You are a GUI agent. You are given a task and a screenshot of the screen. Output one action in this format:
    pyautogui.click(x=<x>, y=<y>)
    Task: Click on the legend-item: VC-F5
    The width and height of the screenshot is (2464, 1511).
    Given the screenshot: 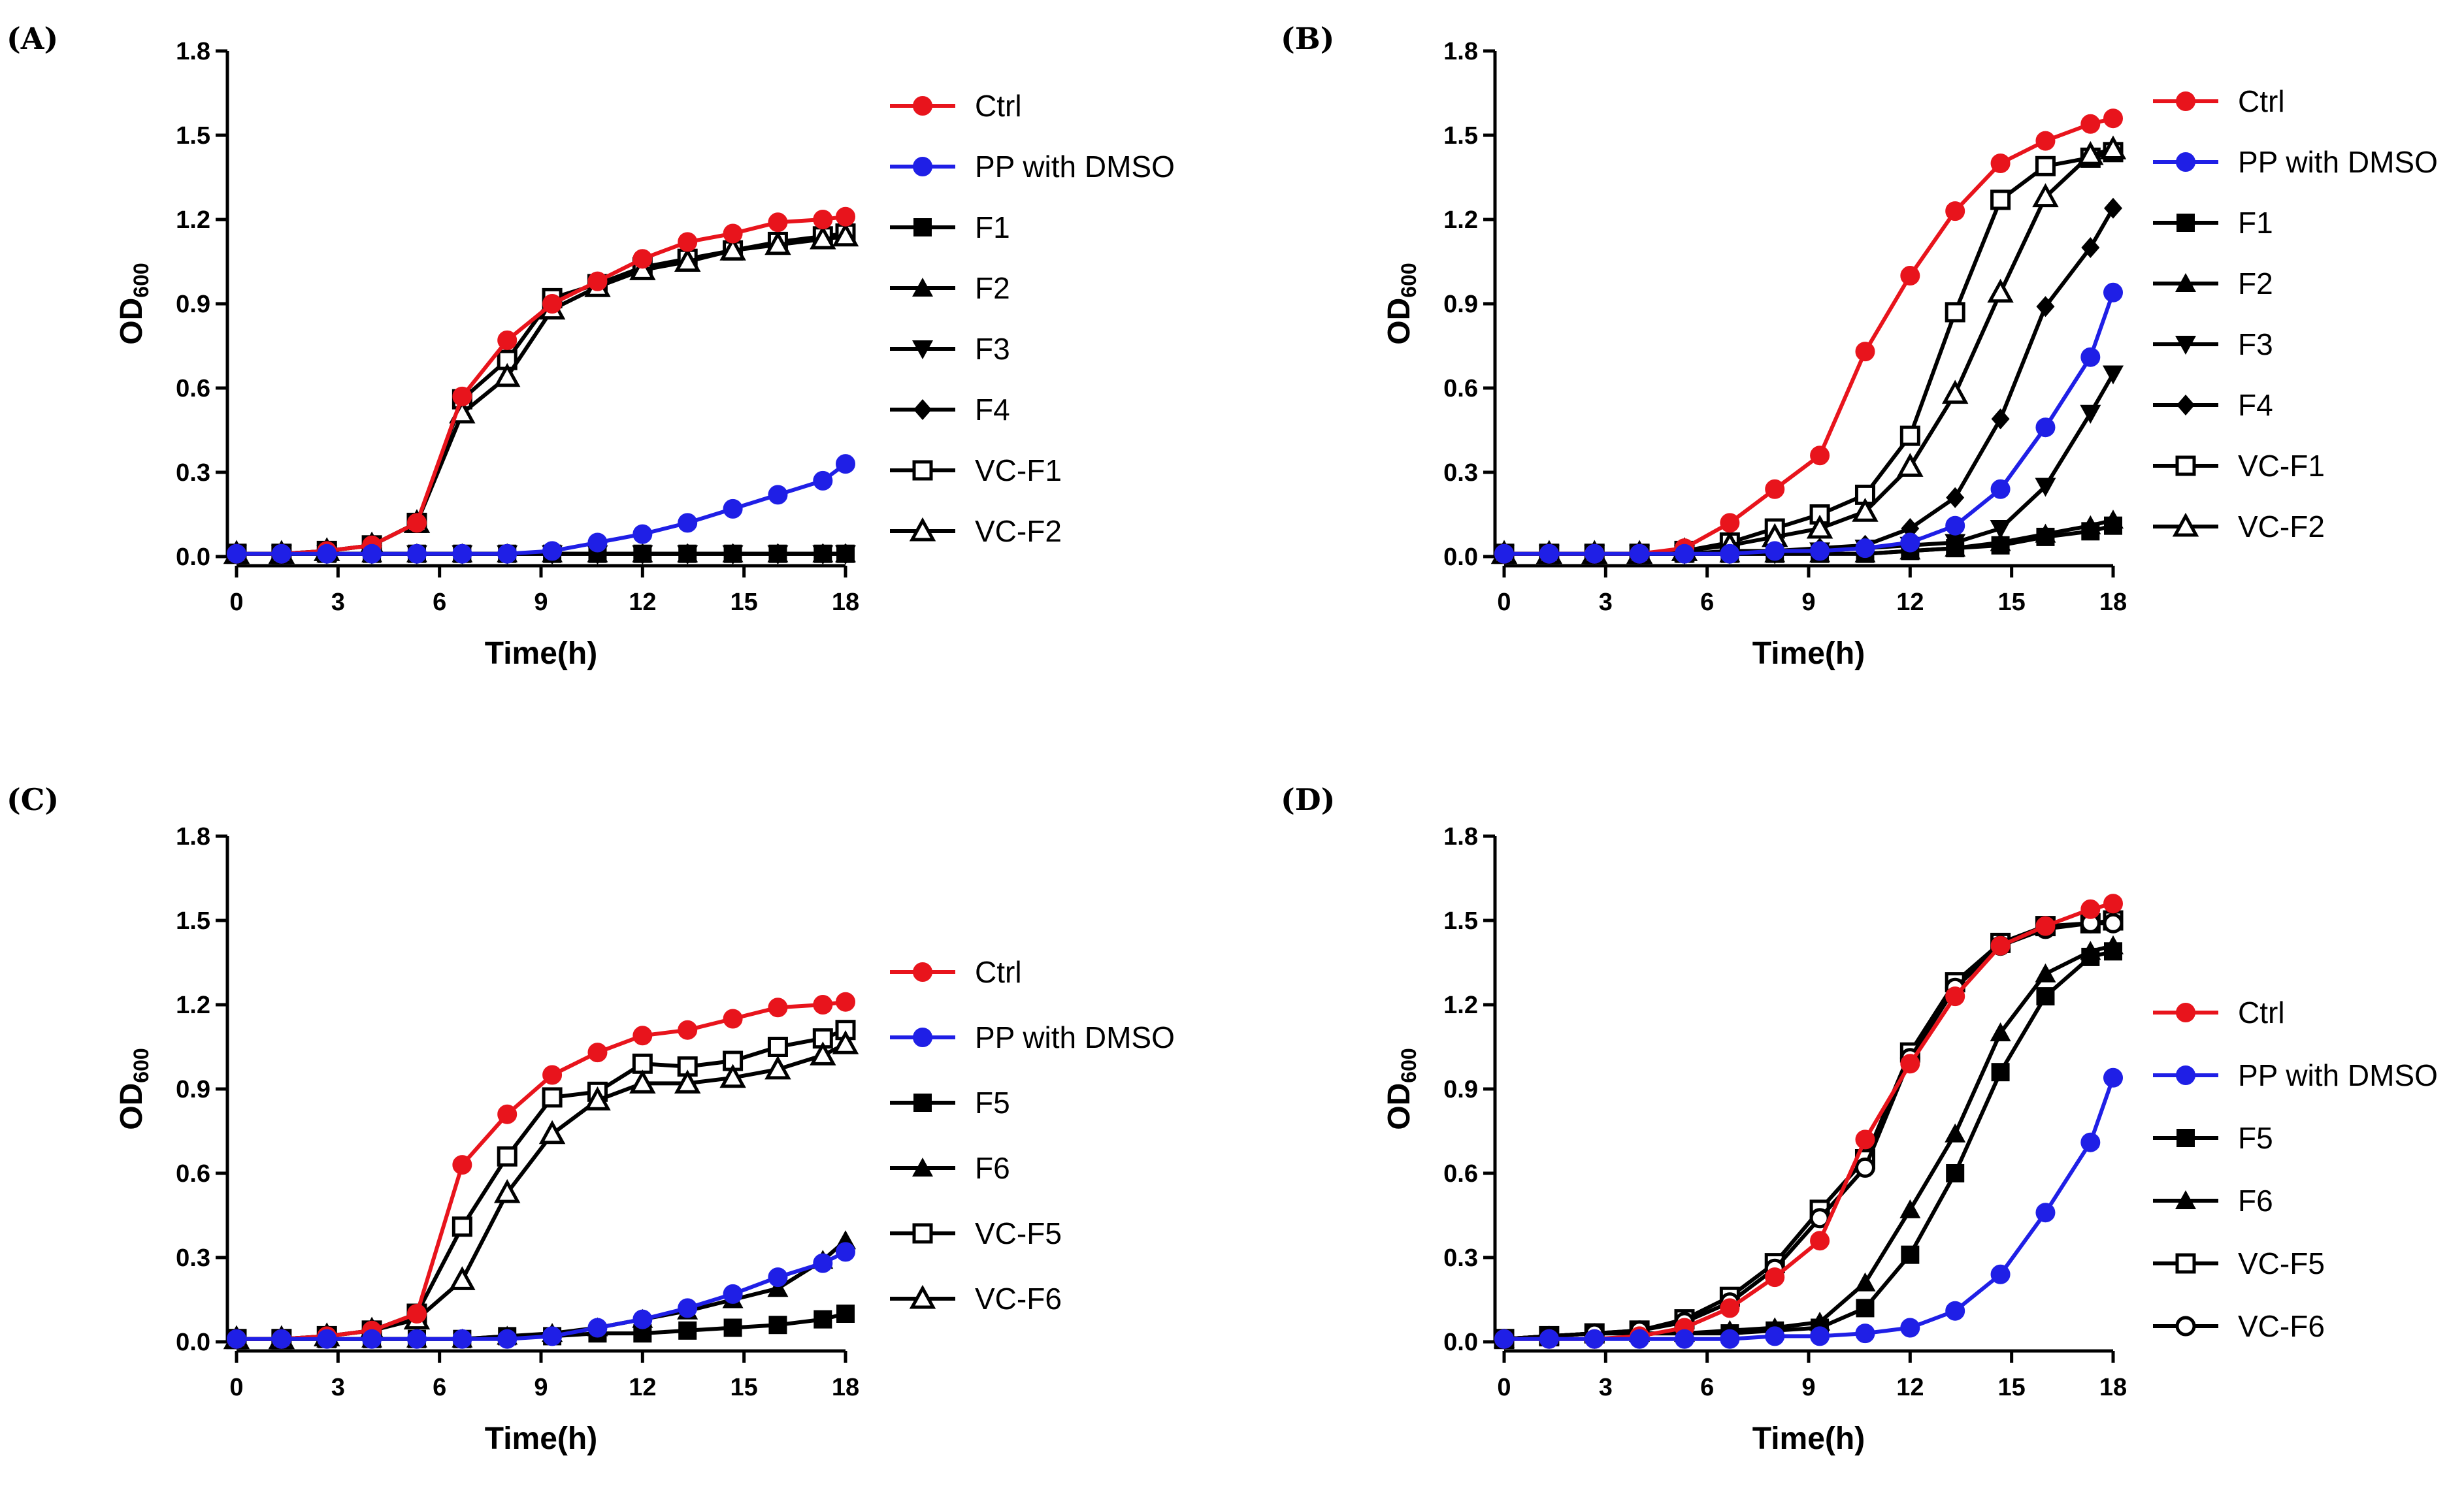 What is the action you would take?
    pyautogui.click(x=2239, y=1263)
    